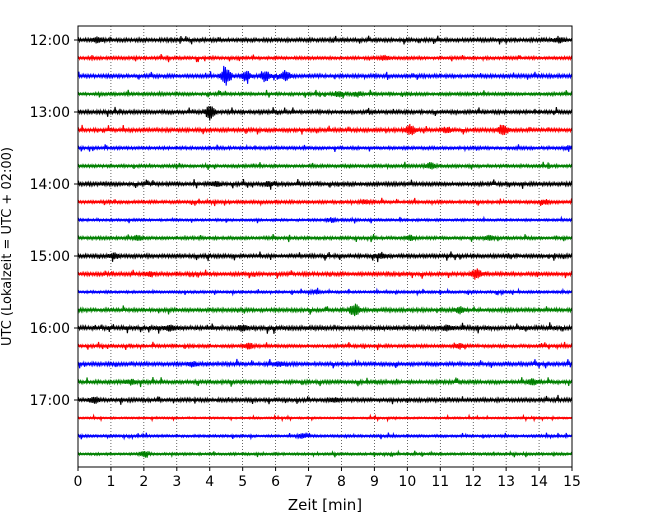 Image resolution: width=650 pixels, height=520 pixels. What do you see at coordinates (308, 482) in the screenshot?
I see `x-tick-label: 7` at bounding box center [308, 482].